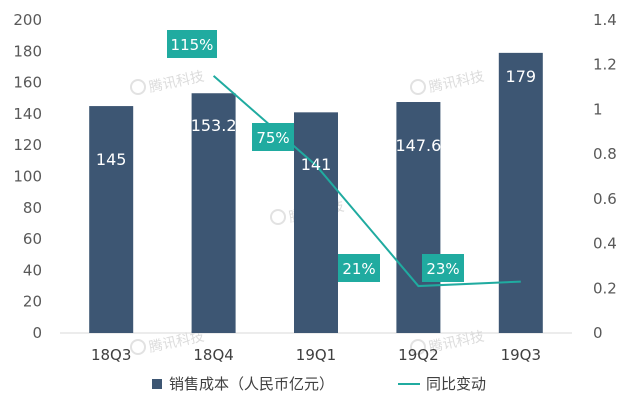 This screenshot has height=408, width=641. What do you see at coordinates (521, 355) in the screenshot?
I see `x-tick-label: 19Q3` at bounding box center [521, 355].